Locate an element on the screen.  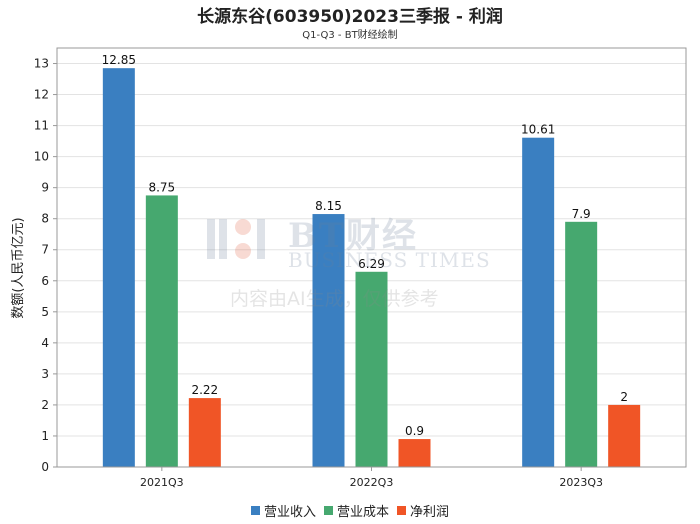
y-tick-label: 5 is located at coordinates (45, 312).